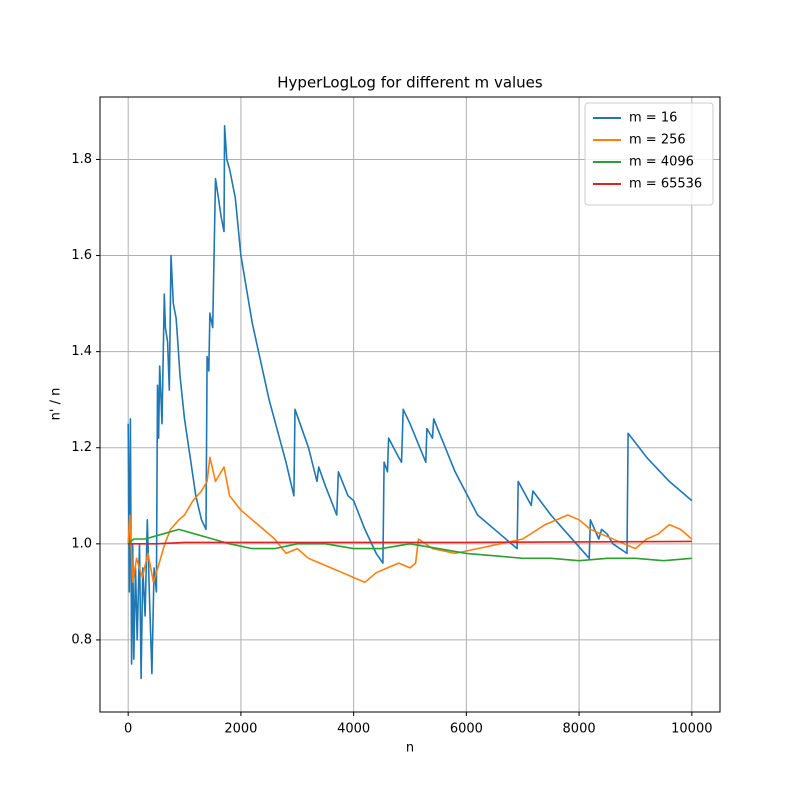 Image resolution: width=800 pixels, height=804 pixels. Describe the element at coordinates (649, 154) in the screenshot. I see `legend-box` at that location.